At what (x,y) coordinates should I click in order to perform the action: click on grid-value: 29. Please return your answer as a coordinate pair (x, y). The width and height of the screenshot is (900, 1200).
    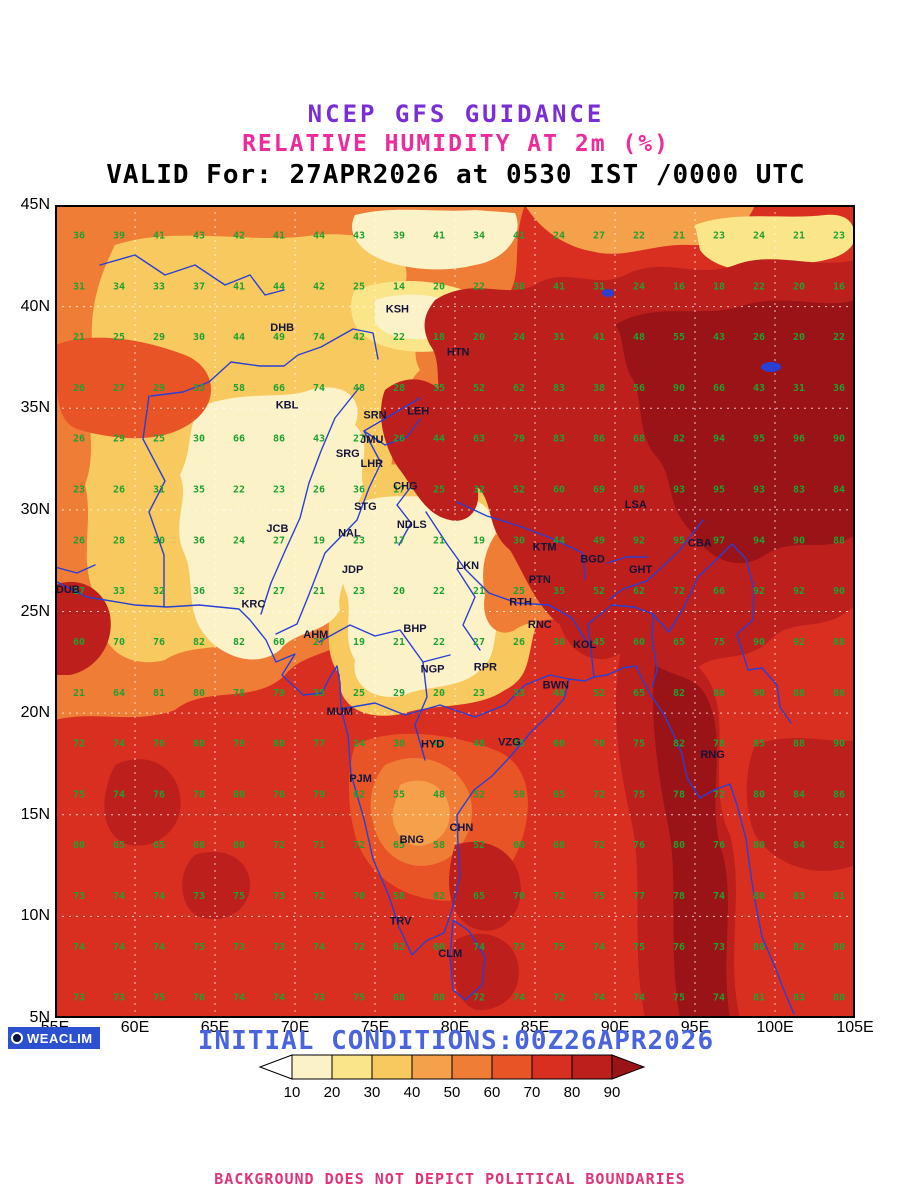
    Looking at the image, I should click on (119, 439).